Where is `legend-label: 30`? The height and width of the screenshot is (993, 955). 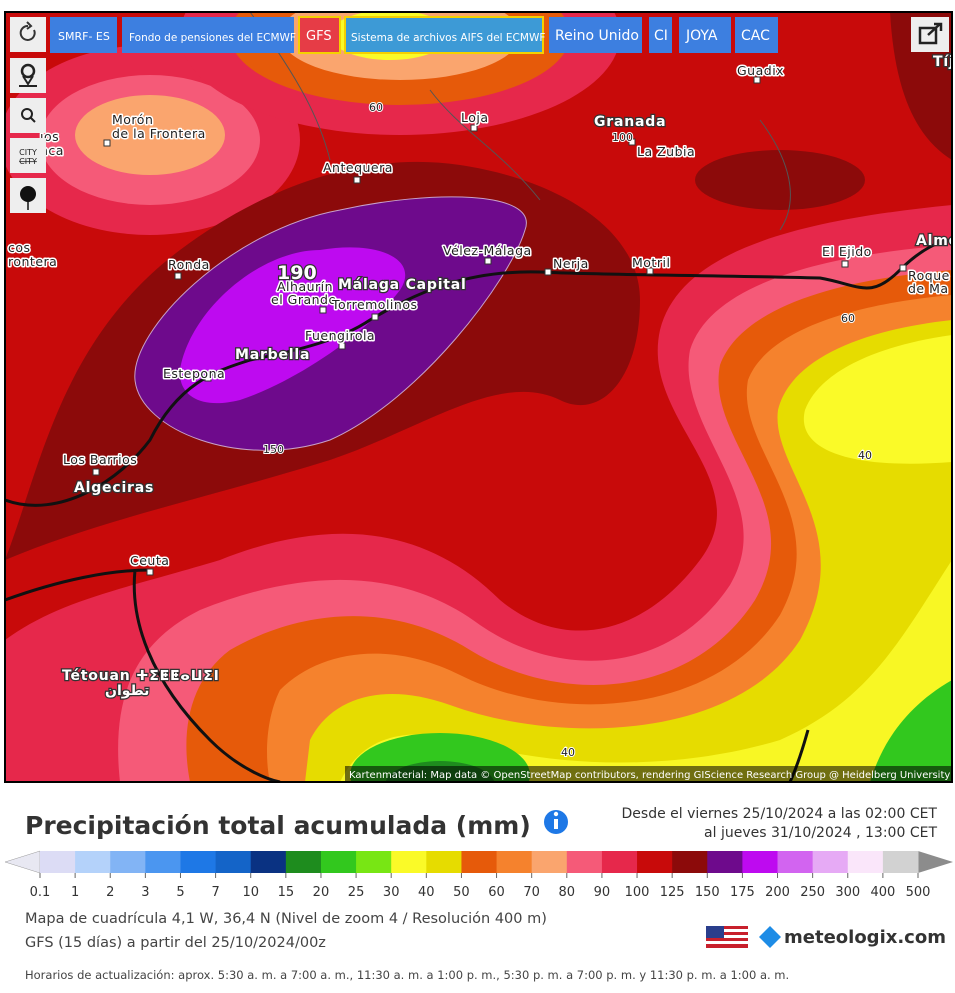
legend-label: 30 is located at coordinates (391, 892).